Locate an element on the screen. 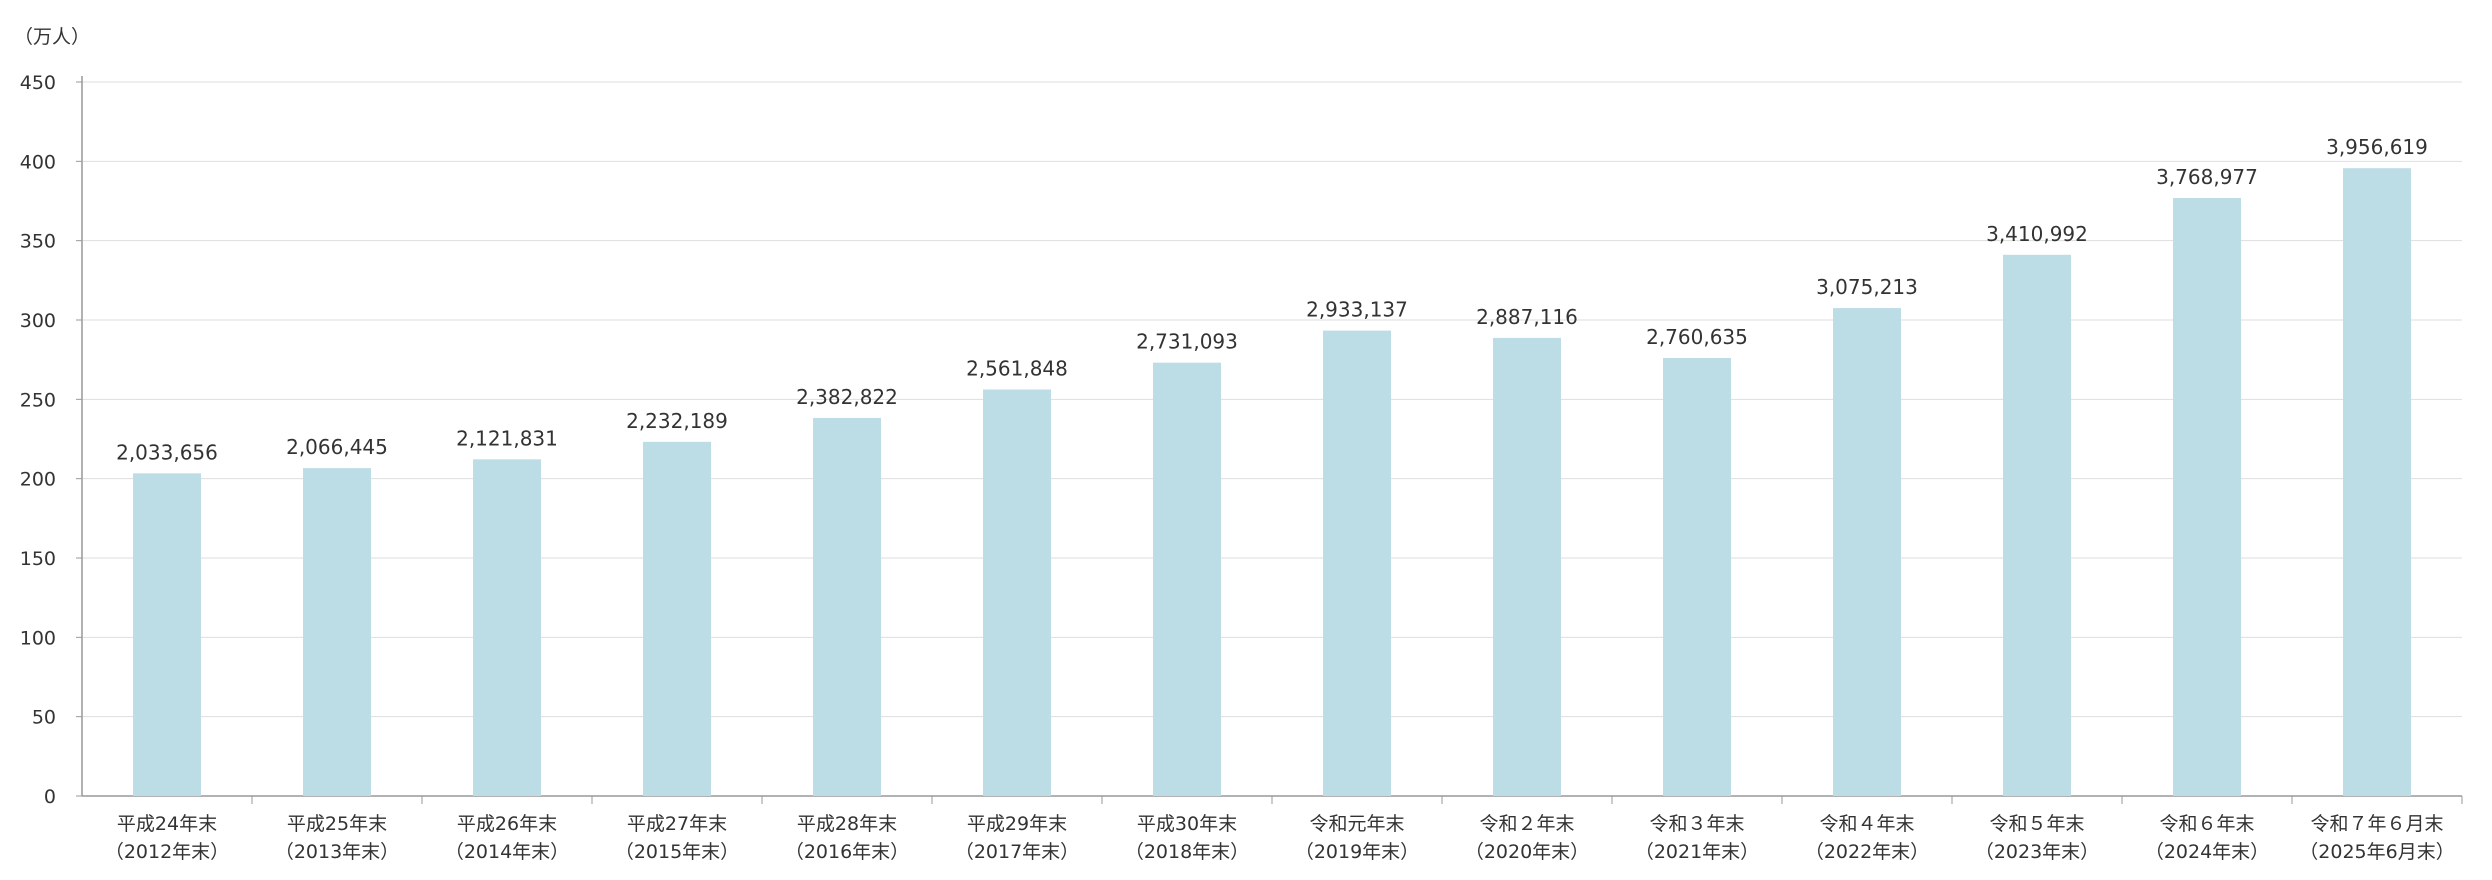 The height and width of the screenshot is (880, 2492). x-tick-label: （2012年末） is located at coordinates (167, 852).